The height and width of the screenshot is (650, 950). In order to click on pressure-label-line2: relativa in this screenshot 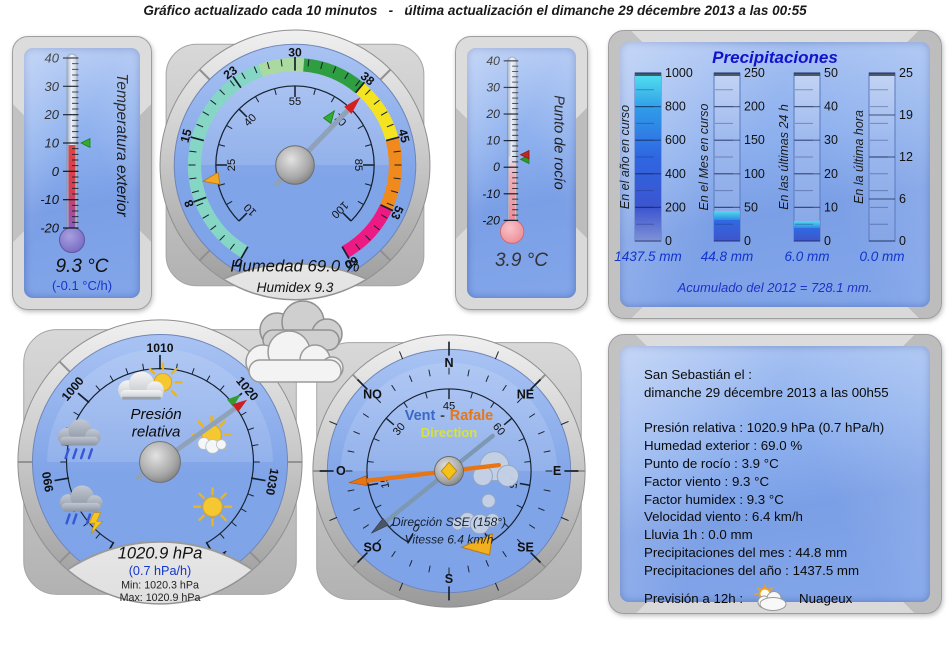, I will do `click(156, 432)`.